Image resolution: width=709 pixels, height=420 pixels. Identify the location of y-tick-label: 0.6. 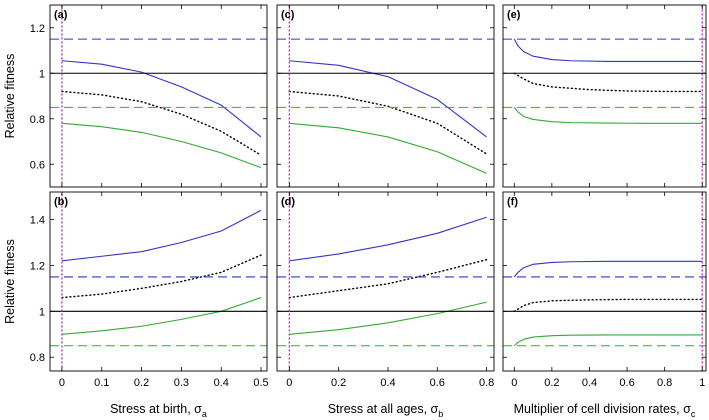
(37, 165).